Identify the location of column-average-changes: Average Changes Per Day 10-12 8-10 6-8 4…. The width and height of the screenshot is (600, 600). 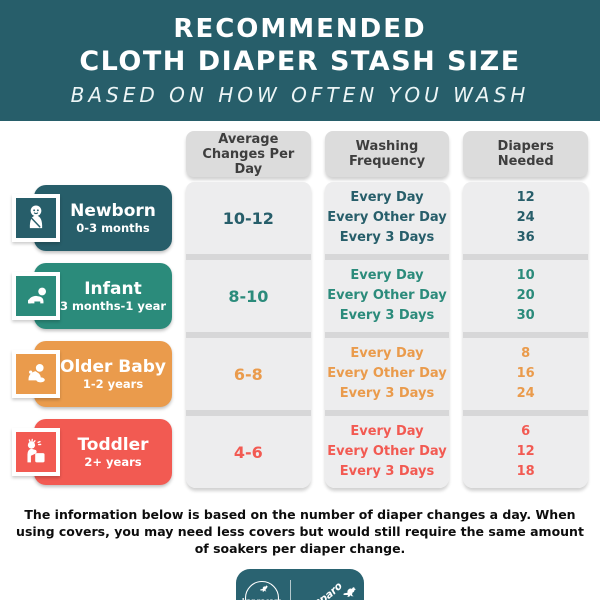
(248, 312).